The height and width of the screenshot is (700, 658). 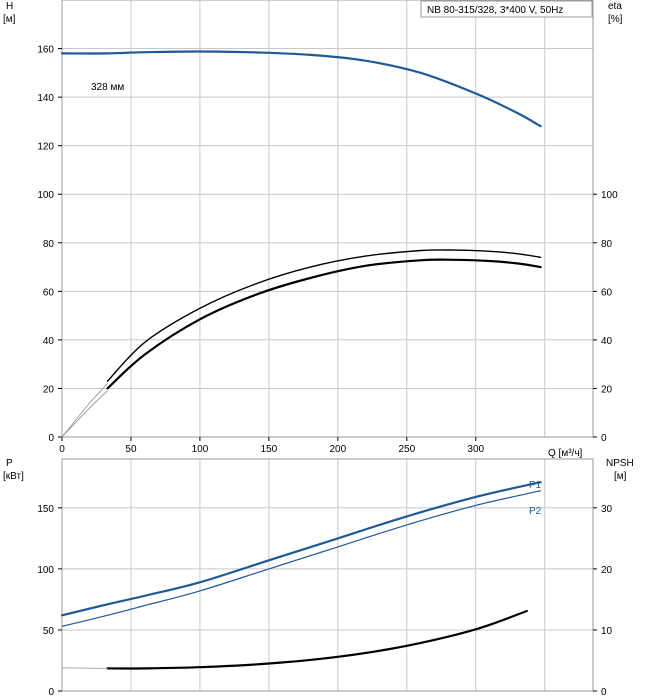 I want to click on top-left-tick-label: 0, so click(x=51, y=438).